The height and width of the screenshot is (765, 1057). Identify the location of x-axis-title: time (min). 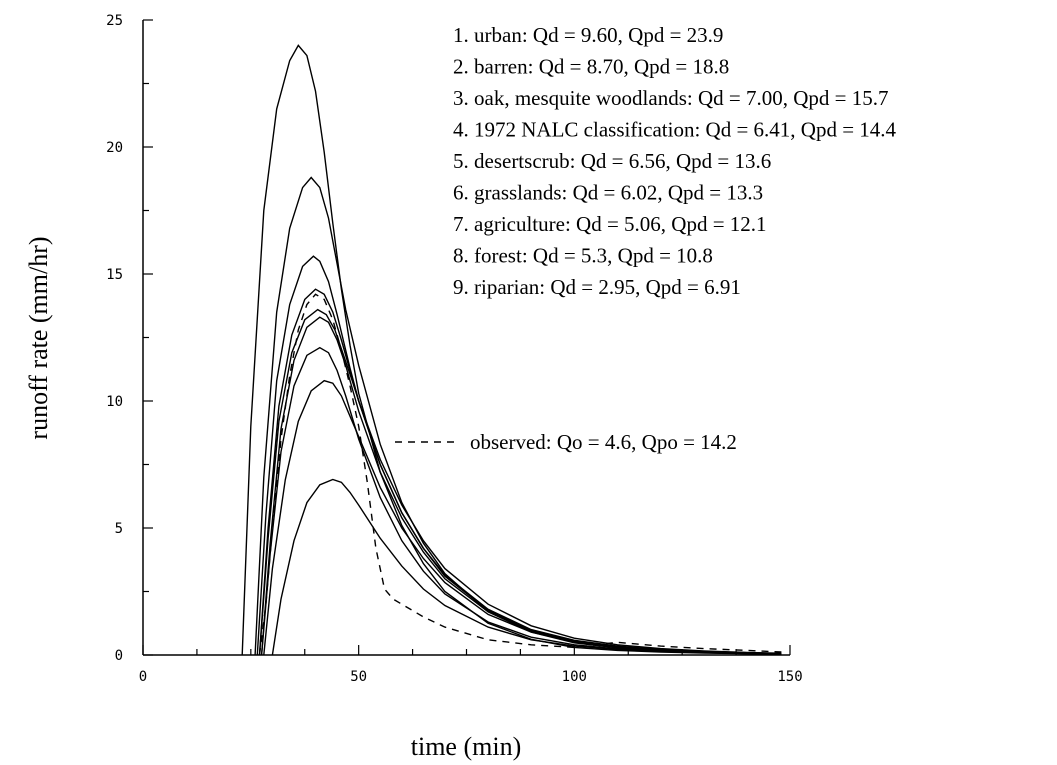
(466, 746).